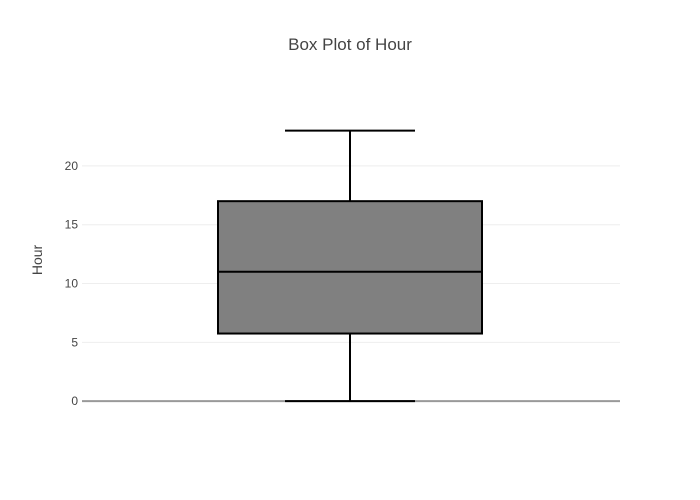 This screenshot has width=700, height=500. Describe the element at coordinates (72, 166) in the screenshot. I see `y-tick-label: 20` at that location.